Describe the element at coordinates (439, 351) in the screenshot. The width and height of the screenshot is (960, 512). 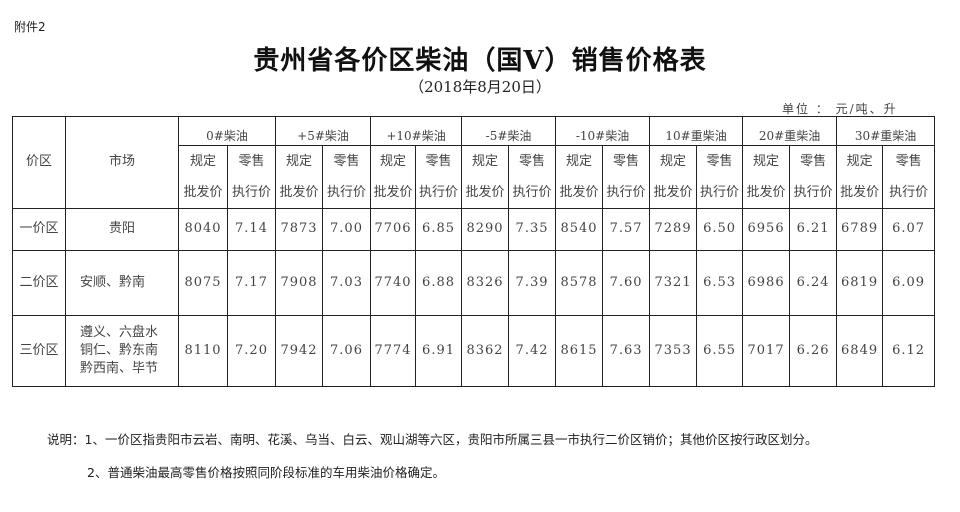
I see `retail-price-cell: 6.91` at that location.